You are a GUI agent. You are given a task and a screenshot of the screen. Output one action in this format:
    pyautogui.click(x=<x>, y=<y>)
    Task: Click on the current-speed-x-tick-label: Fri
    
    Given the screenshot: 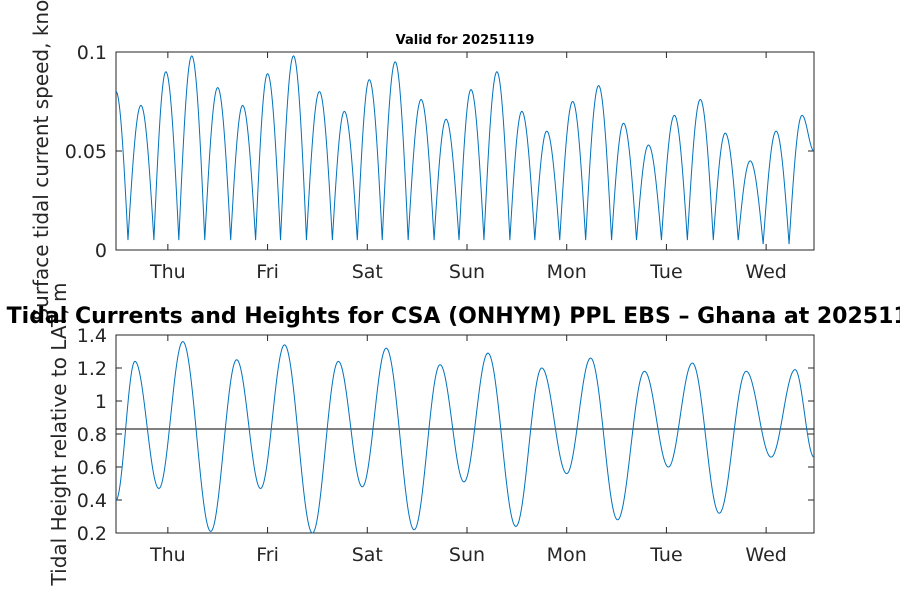 What is the action you would take?
    pyautogui.click(x=267, y=272)
    